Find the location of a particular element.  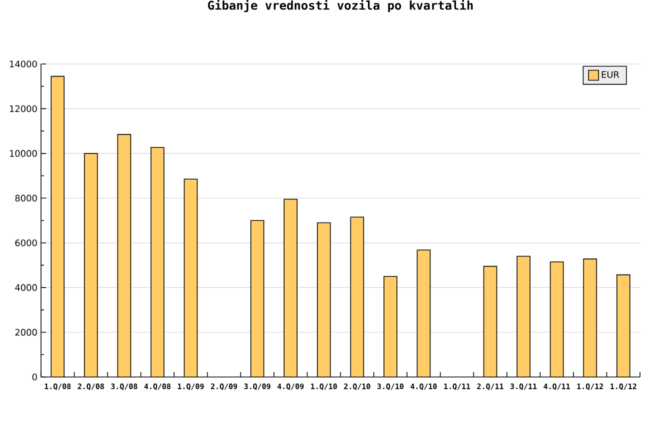

y-tick-label: 10000 is located at coordinates (23, 153).